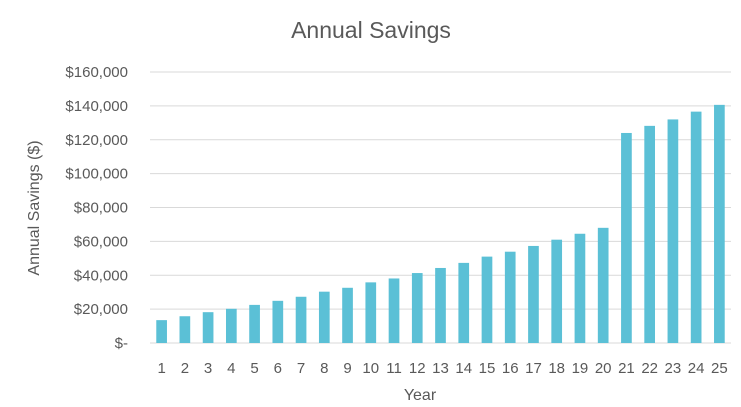 The image size is (741, 407). I want to click on x-tick-label: 2, so click(185, 368).